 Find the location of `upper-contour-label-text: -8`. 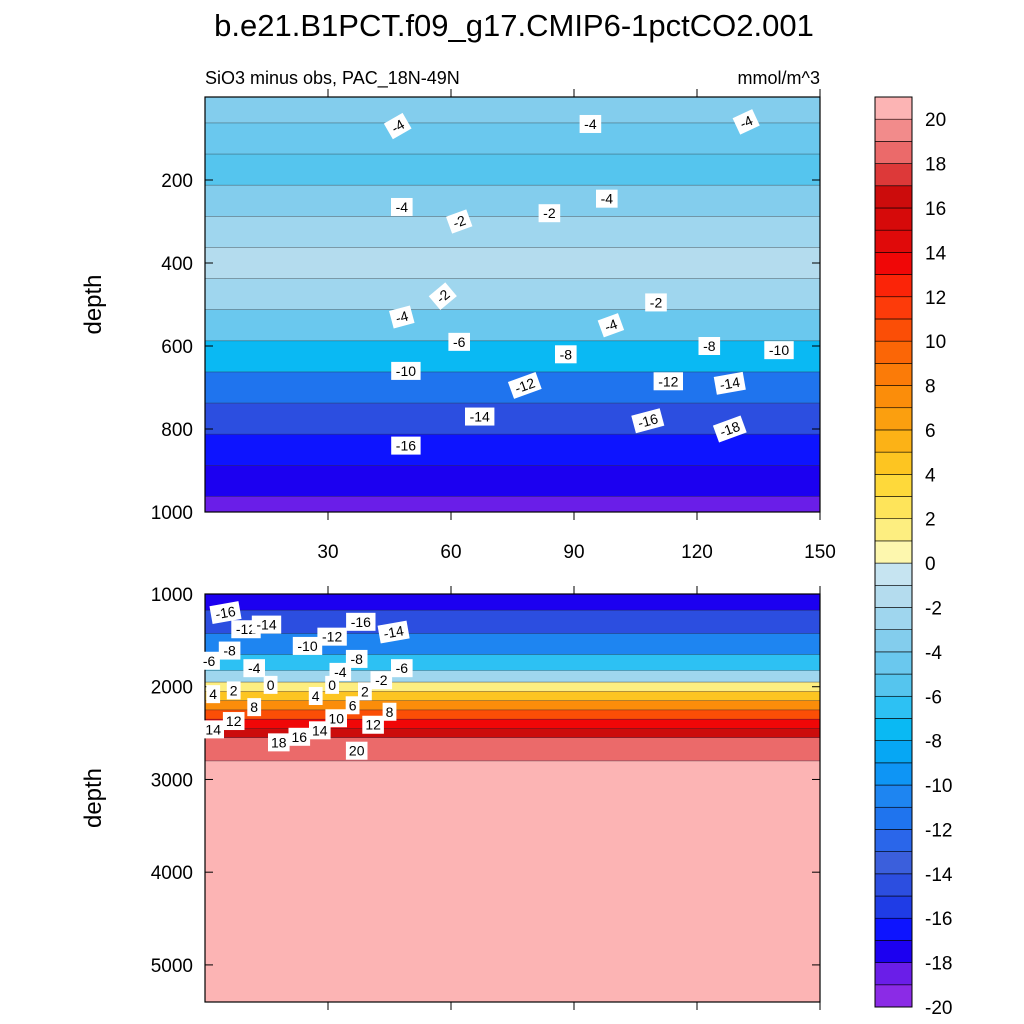

upper-contour-label-text: -8 is located at coordinates (709, 346).